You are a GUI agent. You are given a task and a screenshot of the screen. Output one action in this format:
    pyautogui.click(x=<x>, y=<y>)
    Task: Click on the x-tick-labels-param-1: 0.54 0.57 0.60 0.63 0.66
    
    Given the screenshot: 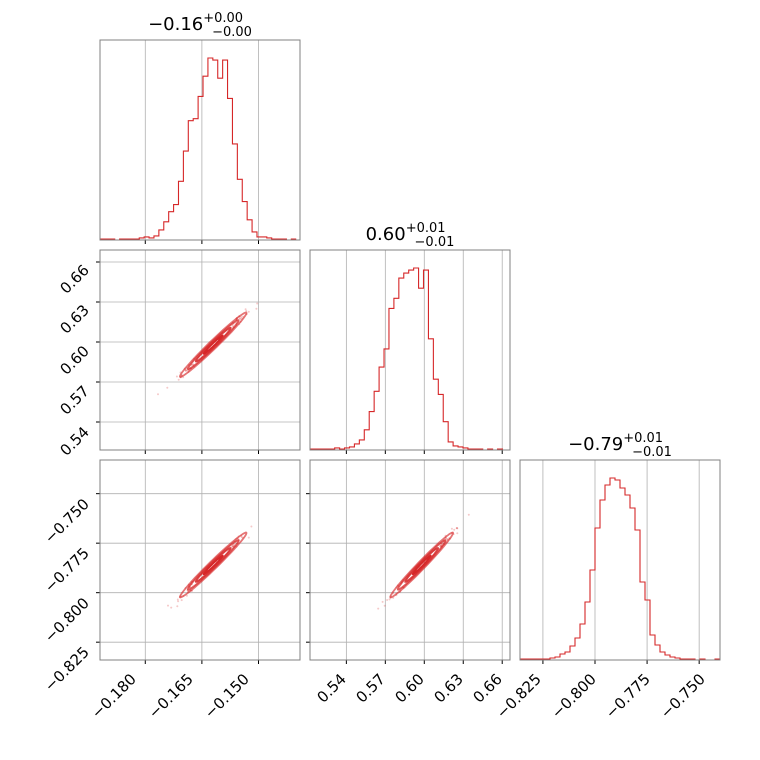 What is the action you would take?
    pyautogui.click(x=409, y=688)
    